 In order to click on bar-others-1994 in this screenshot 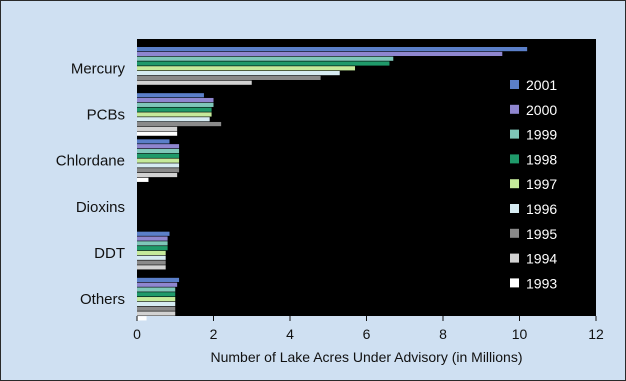, I will do `click(156, 313)`.